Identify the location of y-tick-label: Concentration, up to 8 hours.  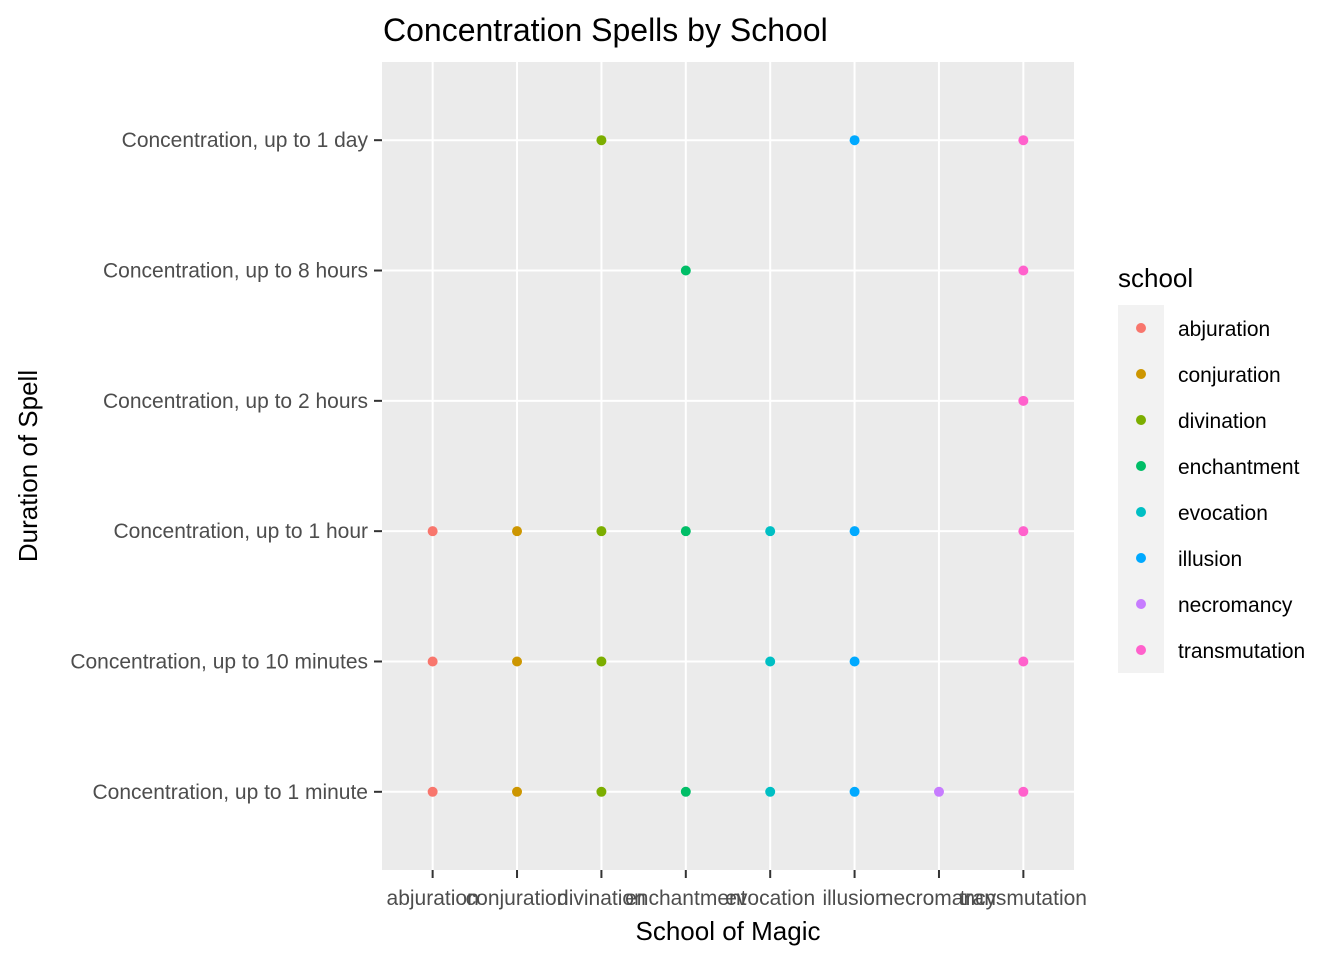
(235, 271).